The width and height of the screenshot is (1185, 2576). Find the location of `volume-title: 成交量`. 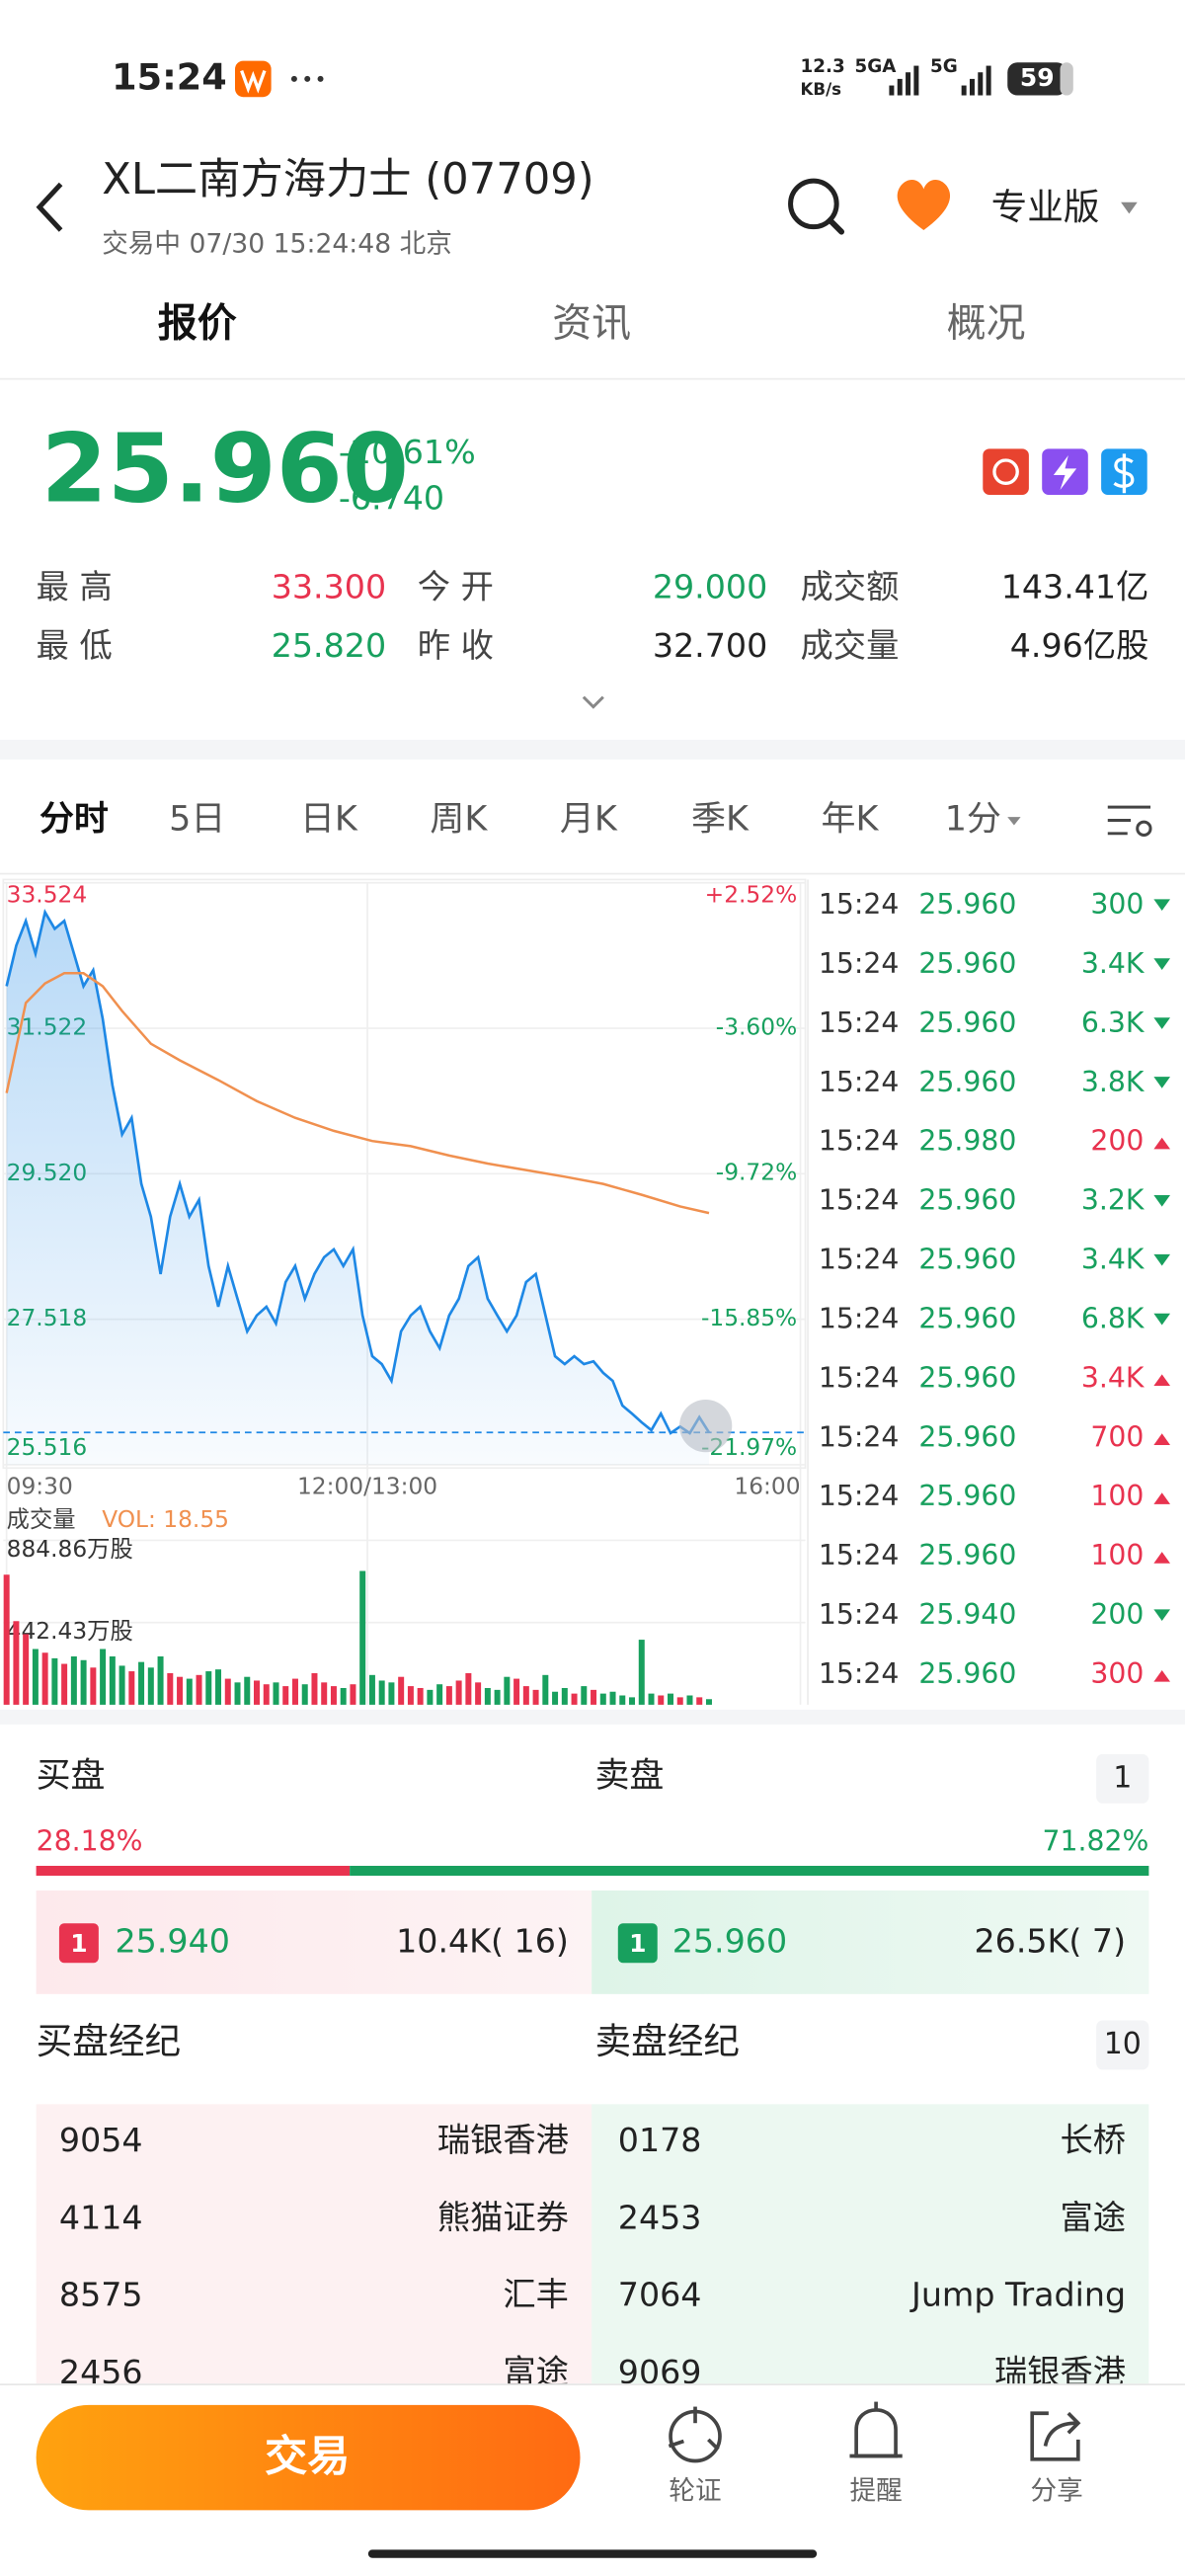

volume-title: 成交量 is located at coordinates (42, 1519).